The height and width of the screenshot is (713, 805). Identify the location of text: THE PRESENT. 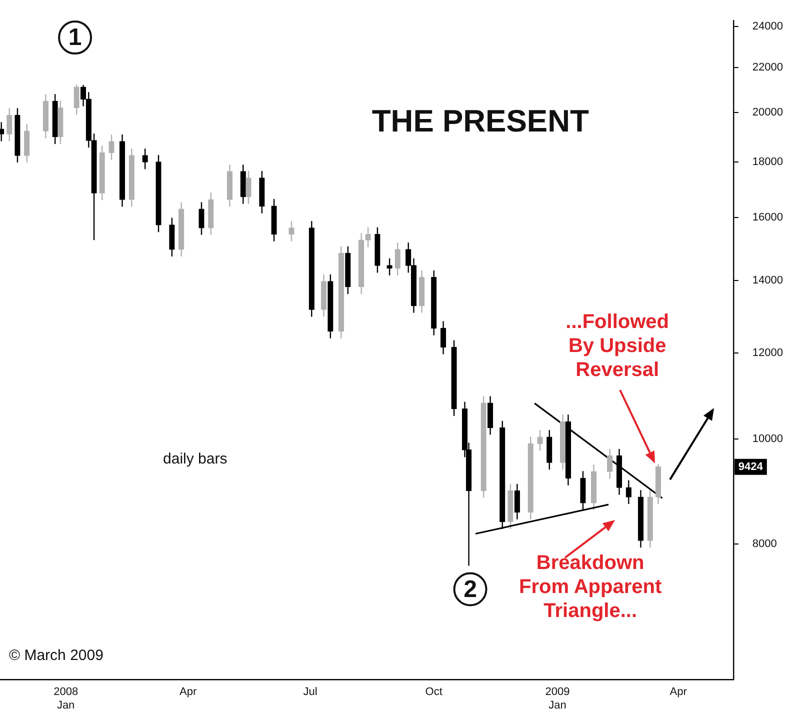
(480, 120).